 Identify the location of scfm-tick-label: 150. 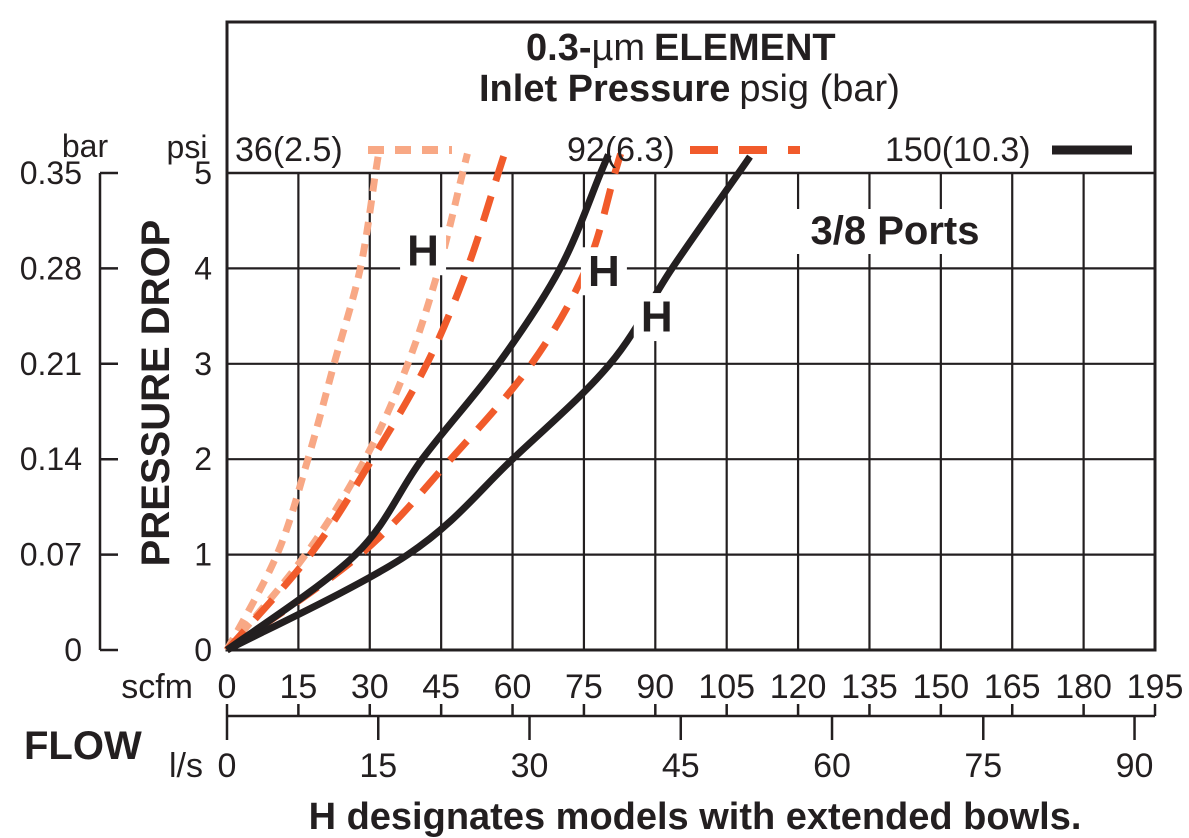
(940, 687).